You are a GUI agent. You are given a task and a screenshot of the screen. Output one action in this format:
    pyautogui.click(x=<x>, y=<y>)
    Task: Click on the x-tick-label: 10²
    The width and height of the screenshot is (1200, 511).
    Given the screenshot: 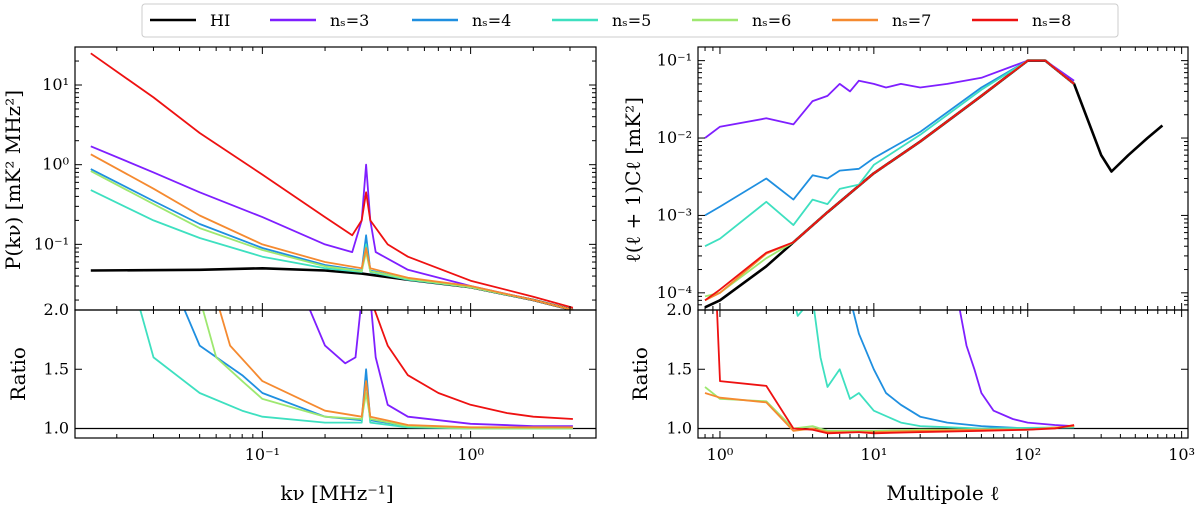 What is the action you would take?
    pyautogui.click(x=1027, y=454)
    